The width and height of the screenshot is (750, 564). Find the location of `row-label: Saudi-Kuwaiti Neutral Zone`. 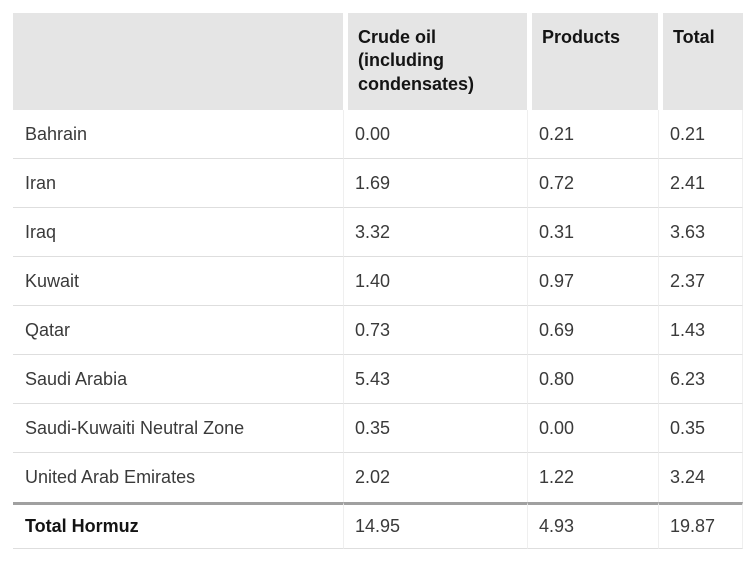

row-label: Saudi-Kuwaiti Neutral Zone is located at coordinates (178, 428).